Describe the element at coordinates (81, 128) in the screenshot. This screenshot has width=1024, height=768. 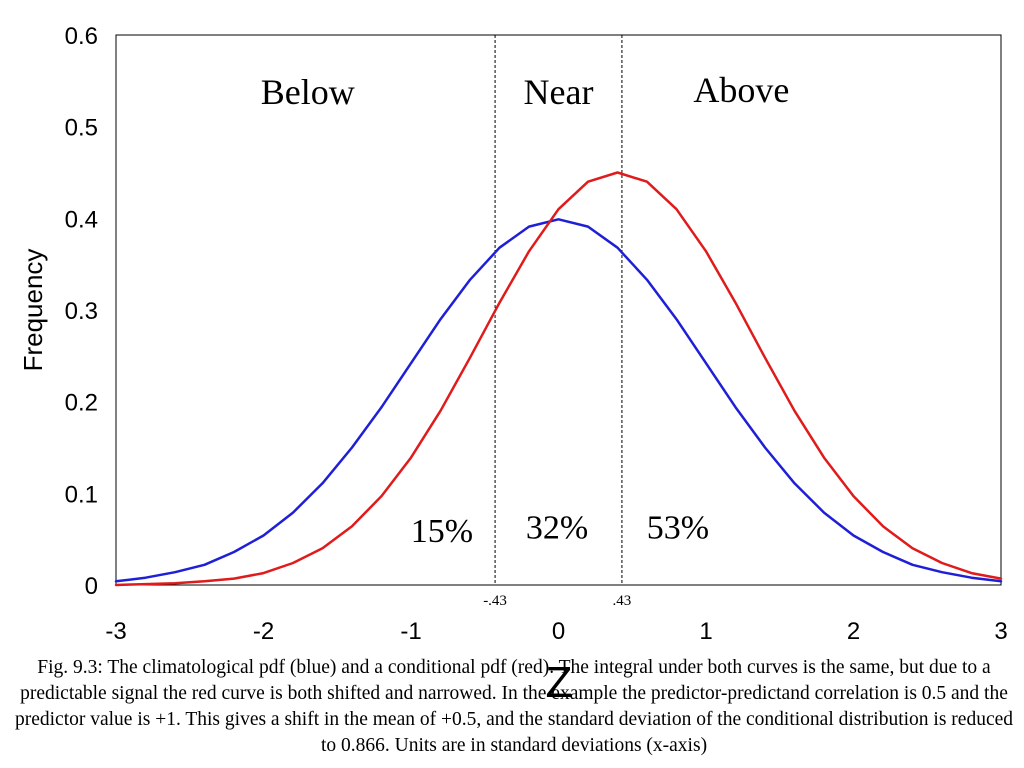
I see `y-tick-label: 0.5` at that location.